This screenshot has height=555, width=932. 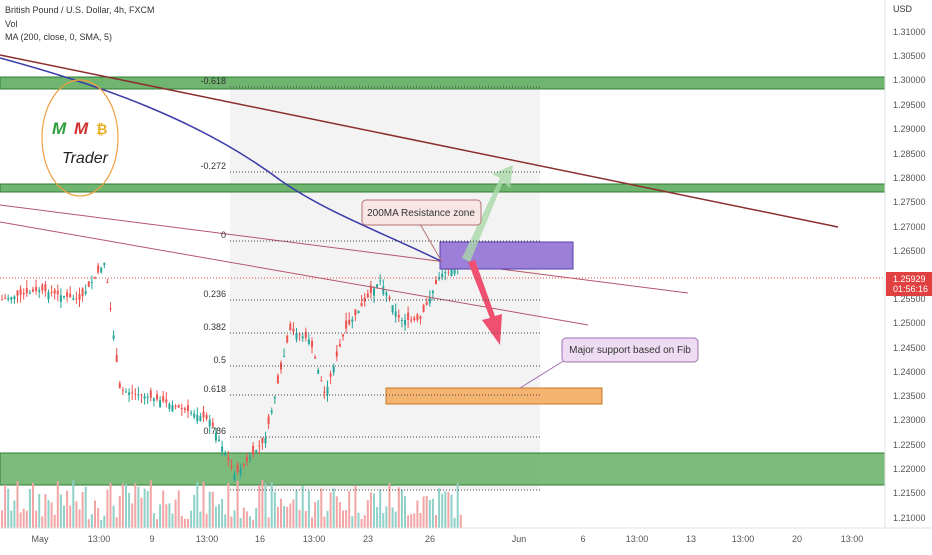 What do you see at coordinates (487, 213) in the screenshot?
I see `arrow-up` at bounding box center [487, 213].